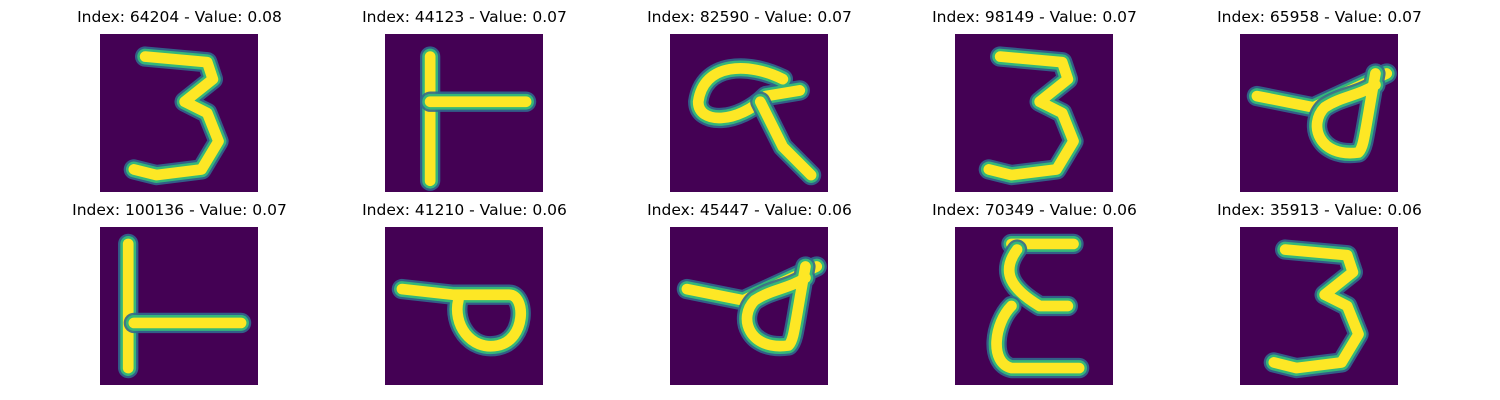 This screenshot has height=400, width=1500. Describe the element at coordinates (179, 17) in the screenshot. I see `cell-title: Index: 64204 - Value: 0.08` at that location.